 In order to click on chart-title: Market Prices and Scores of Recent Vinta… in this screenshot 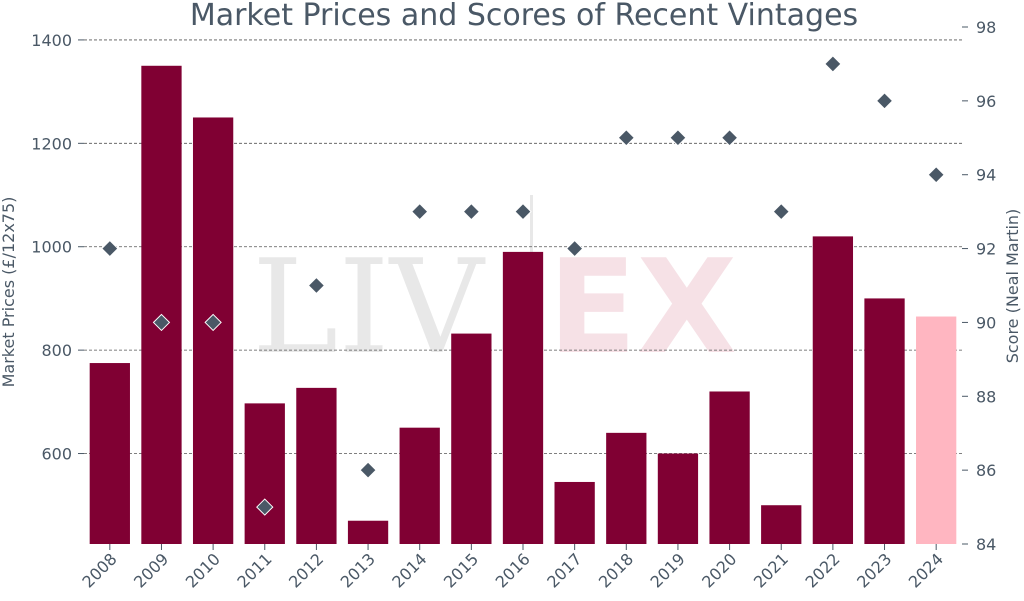, I will do `click(524, 16)`.